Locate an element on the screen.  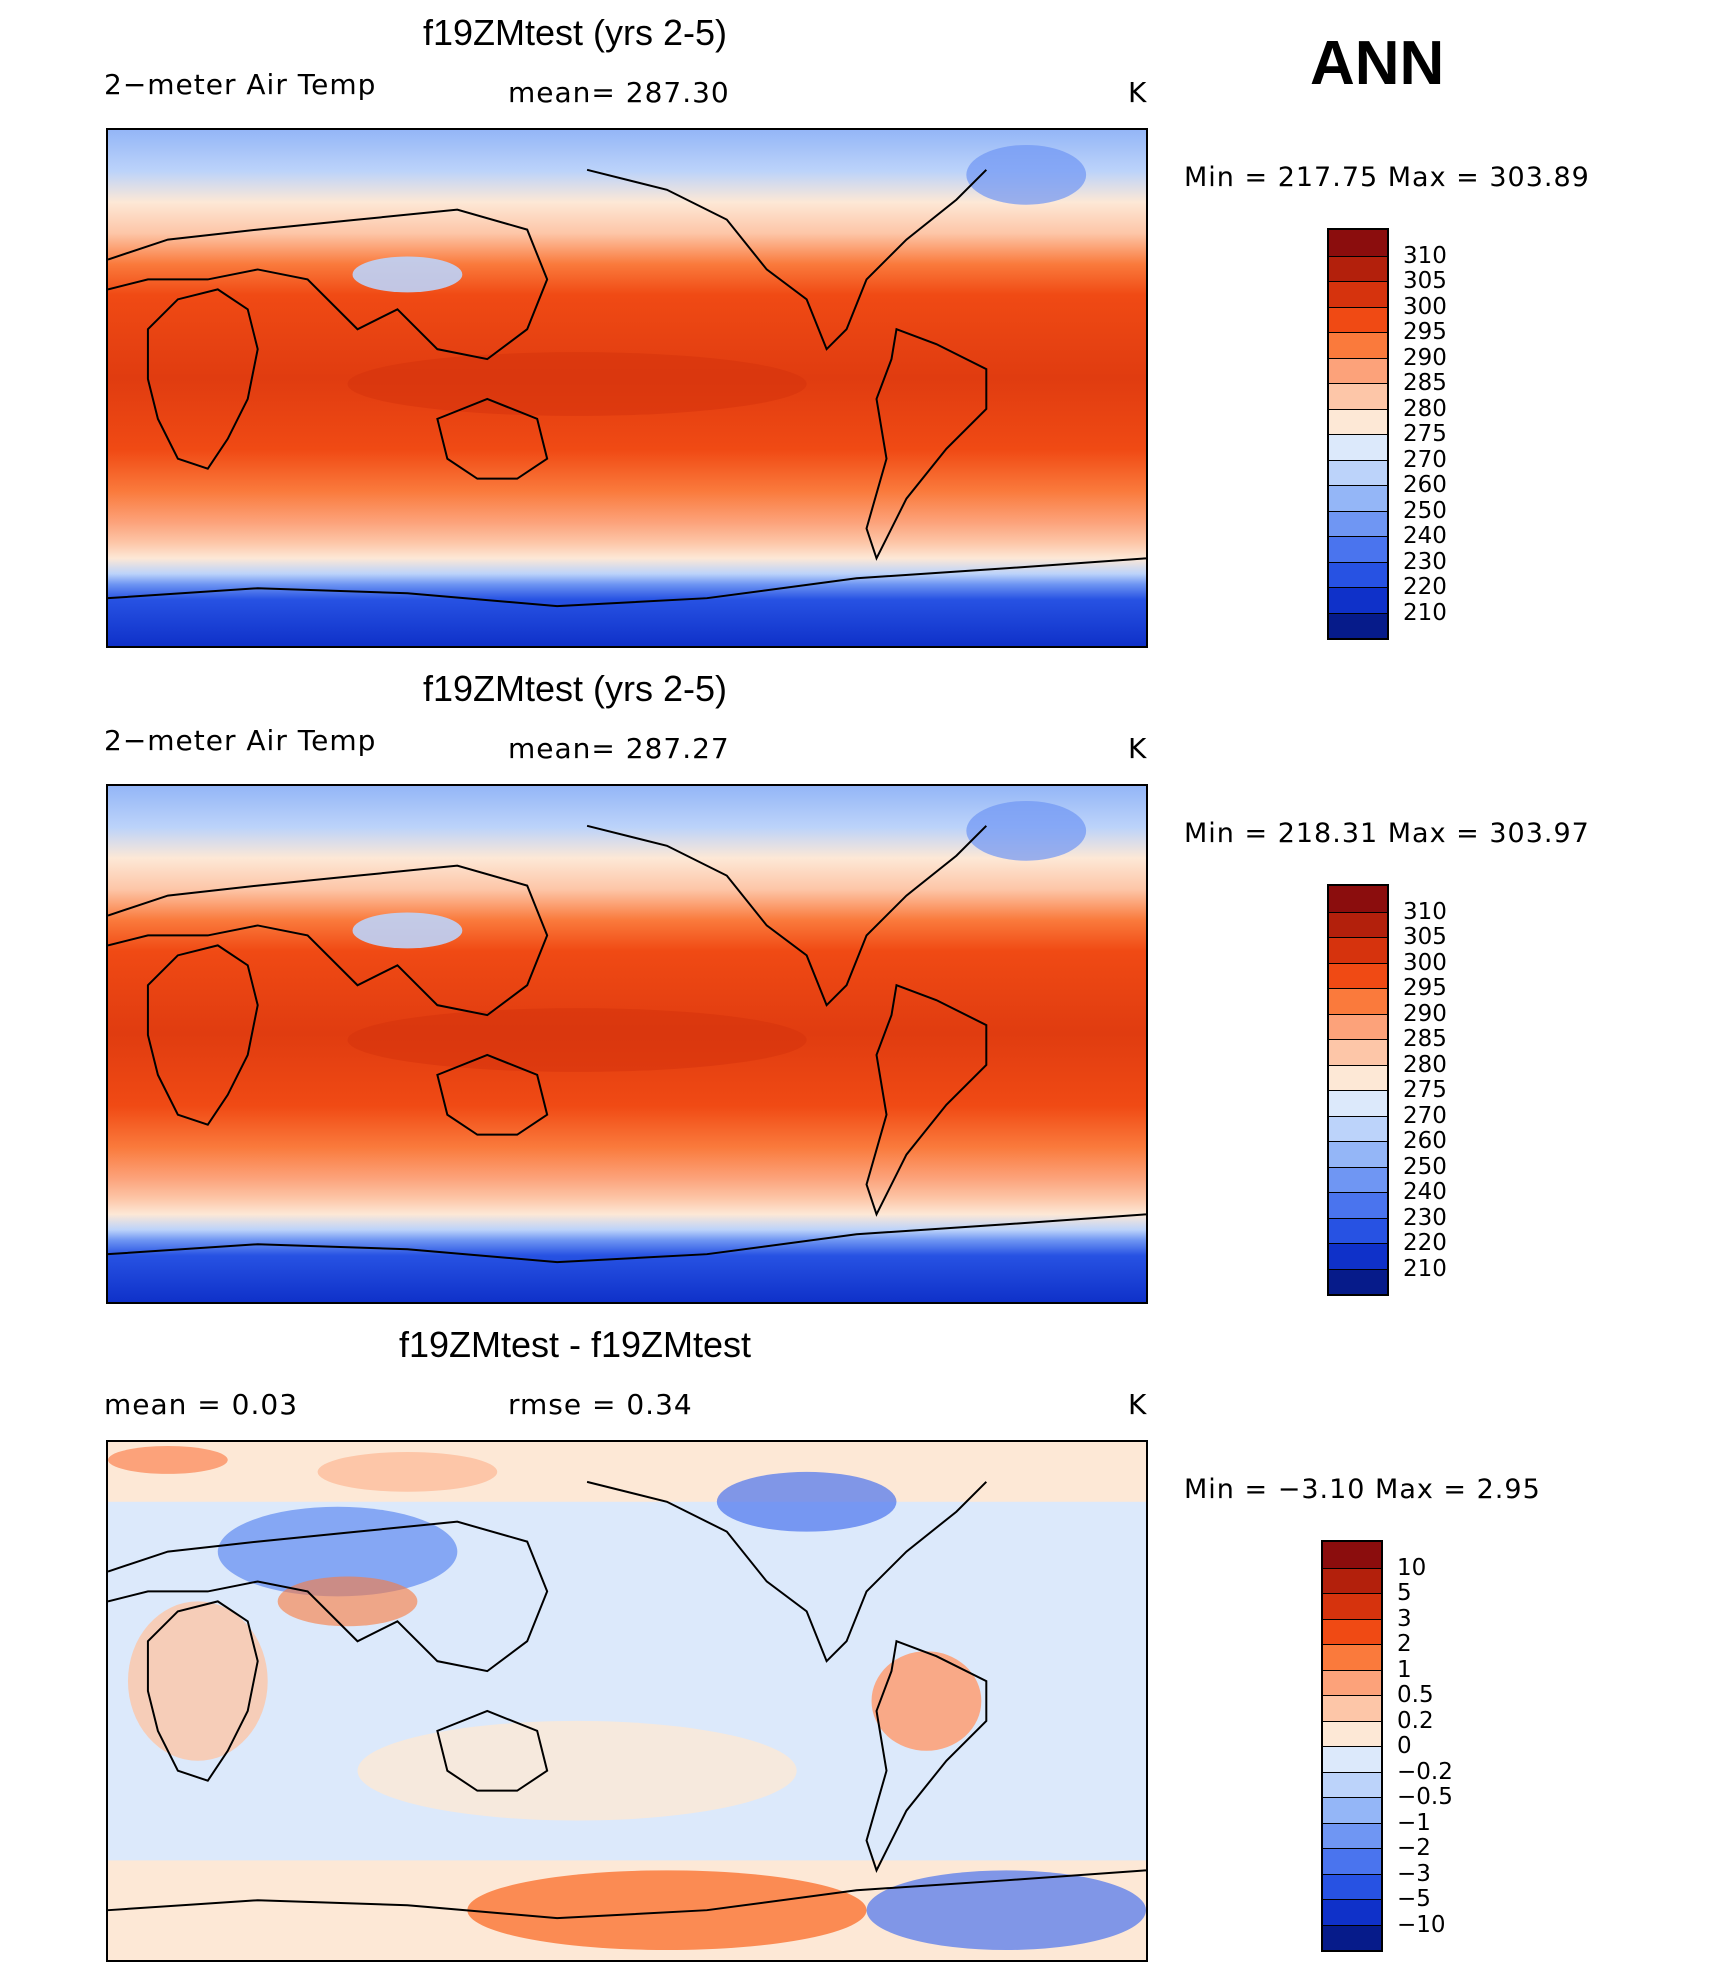
panel-2-mean-label: mean= 287.27 is located at coordinates (619, 748).